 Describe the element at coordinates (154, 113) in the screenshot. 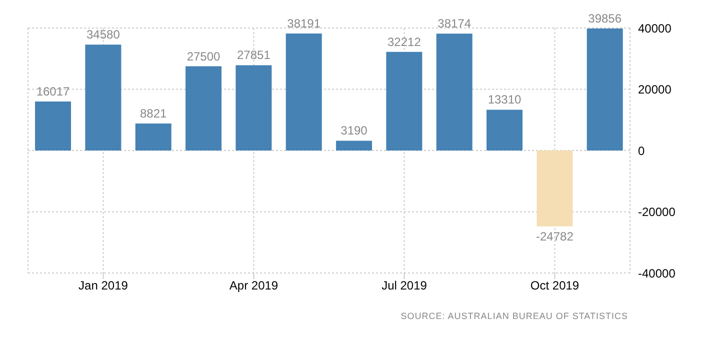

I see `data-label: 8821` at that location.